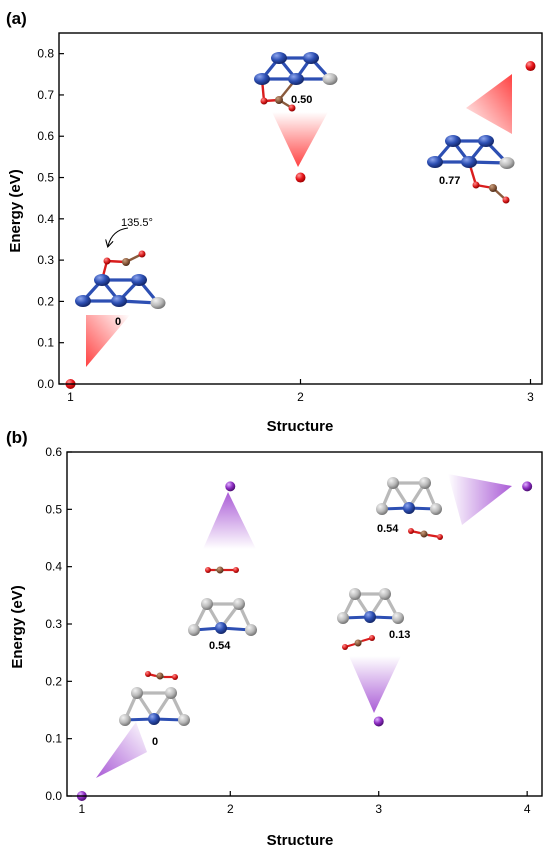 The height and width of the screenshot is (853, 550). I want to click on panel-b-x-axis-title: Structure, so click(300, 840).